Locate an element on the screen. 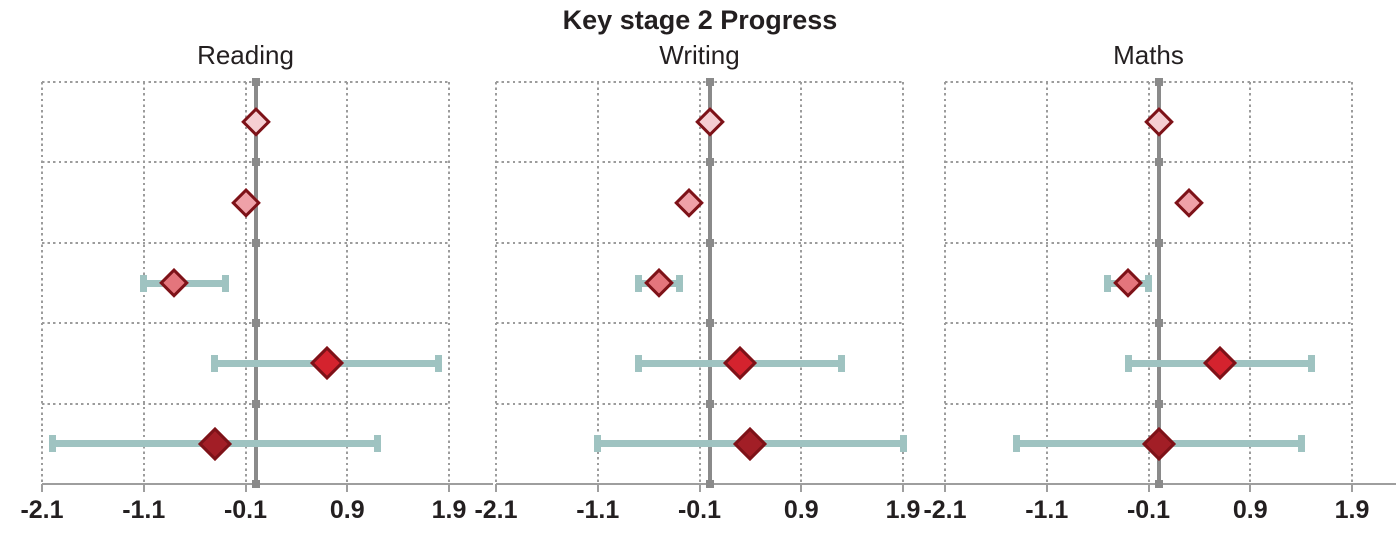 The image size is (1400, 543). panel-title: Maths is located at coordinates (1148, 55).